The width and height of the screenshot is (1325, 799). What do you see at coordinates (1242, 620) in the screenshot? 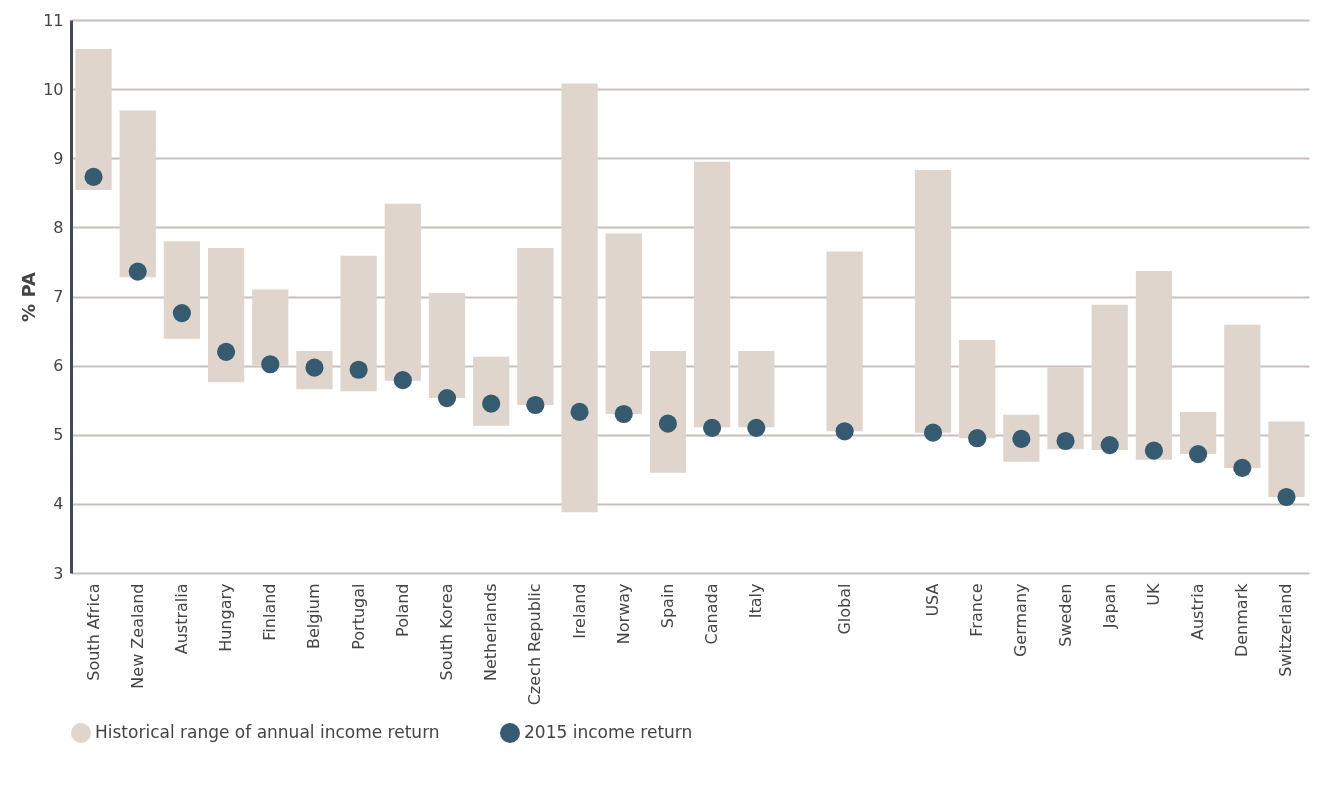
I see `x-tick-label: Denmark` at bounding box center [1242, 620].